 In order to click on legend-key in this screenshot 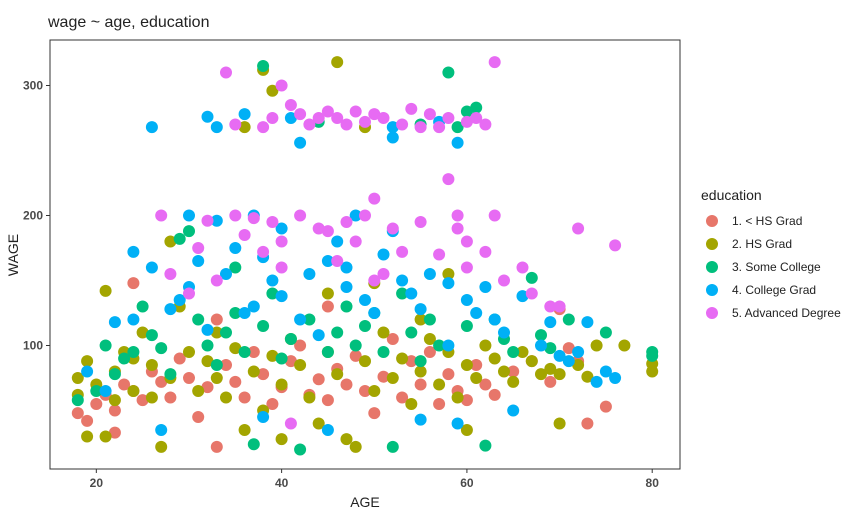, I will do `click(712, 267)`.